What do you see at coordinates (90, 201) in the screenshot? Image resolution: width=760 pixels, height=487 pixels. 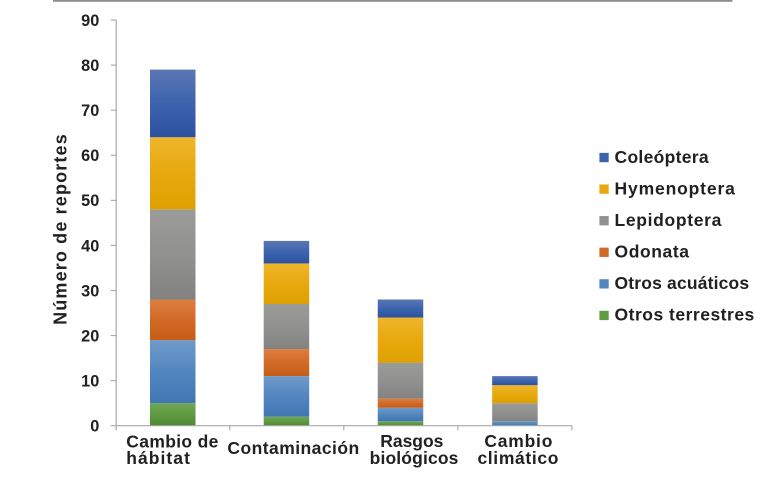 I see `svg-text: 50` at bounding box center [90, 201].